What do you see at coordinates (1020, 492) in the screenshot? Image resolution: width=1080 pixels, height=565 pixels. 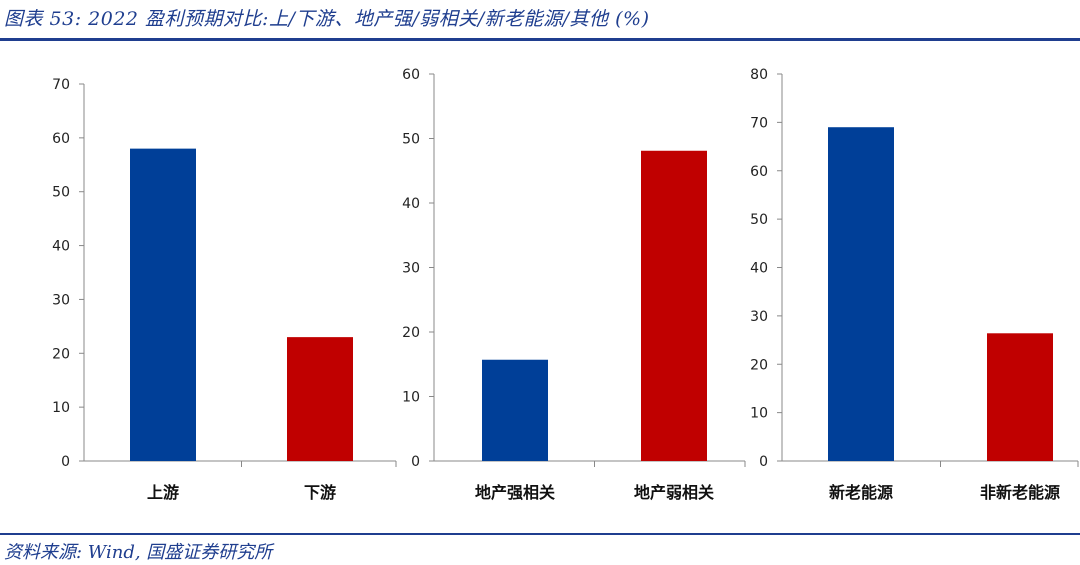 I see `x-category-label: 非新老能源` at bounding box center [1020, 492].